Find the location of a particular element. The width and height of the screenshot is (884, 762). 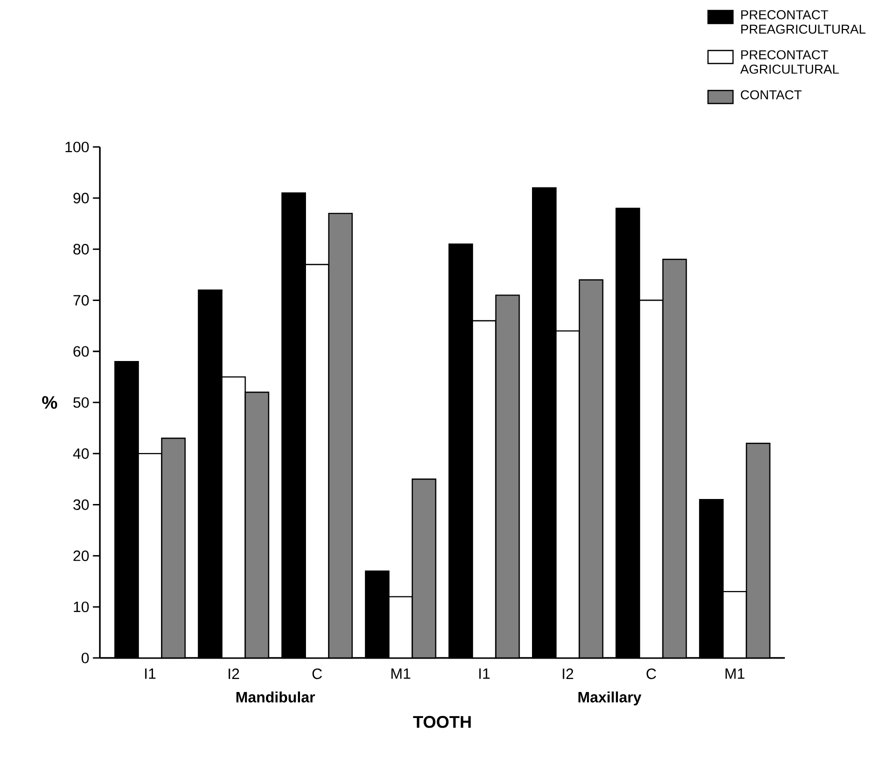

y-tick-label: 30 is located at coordinates (81, 504).